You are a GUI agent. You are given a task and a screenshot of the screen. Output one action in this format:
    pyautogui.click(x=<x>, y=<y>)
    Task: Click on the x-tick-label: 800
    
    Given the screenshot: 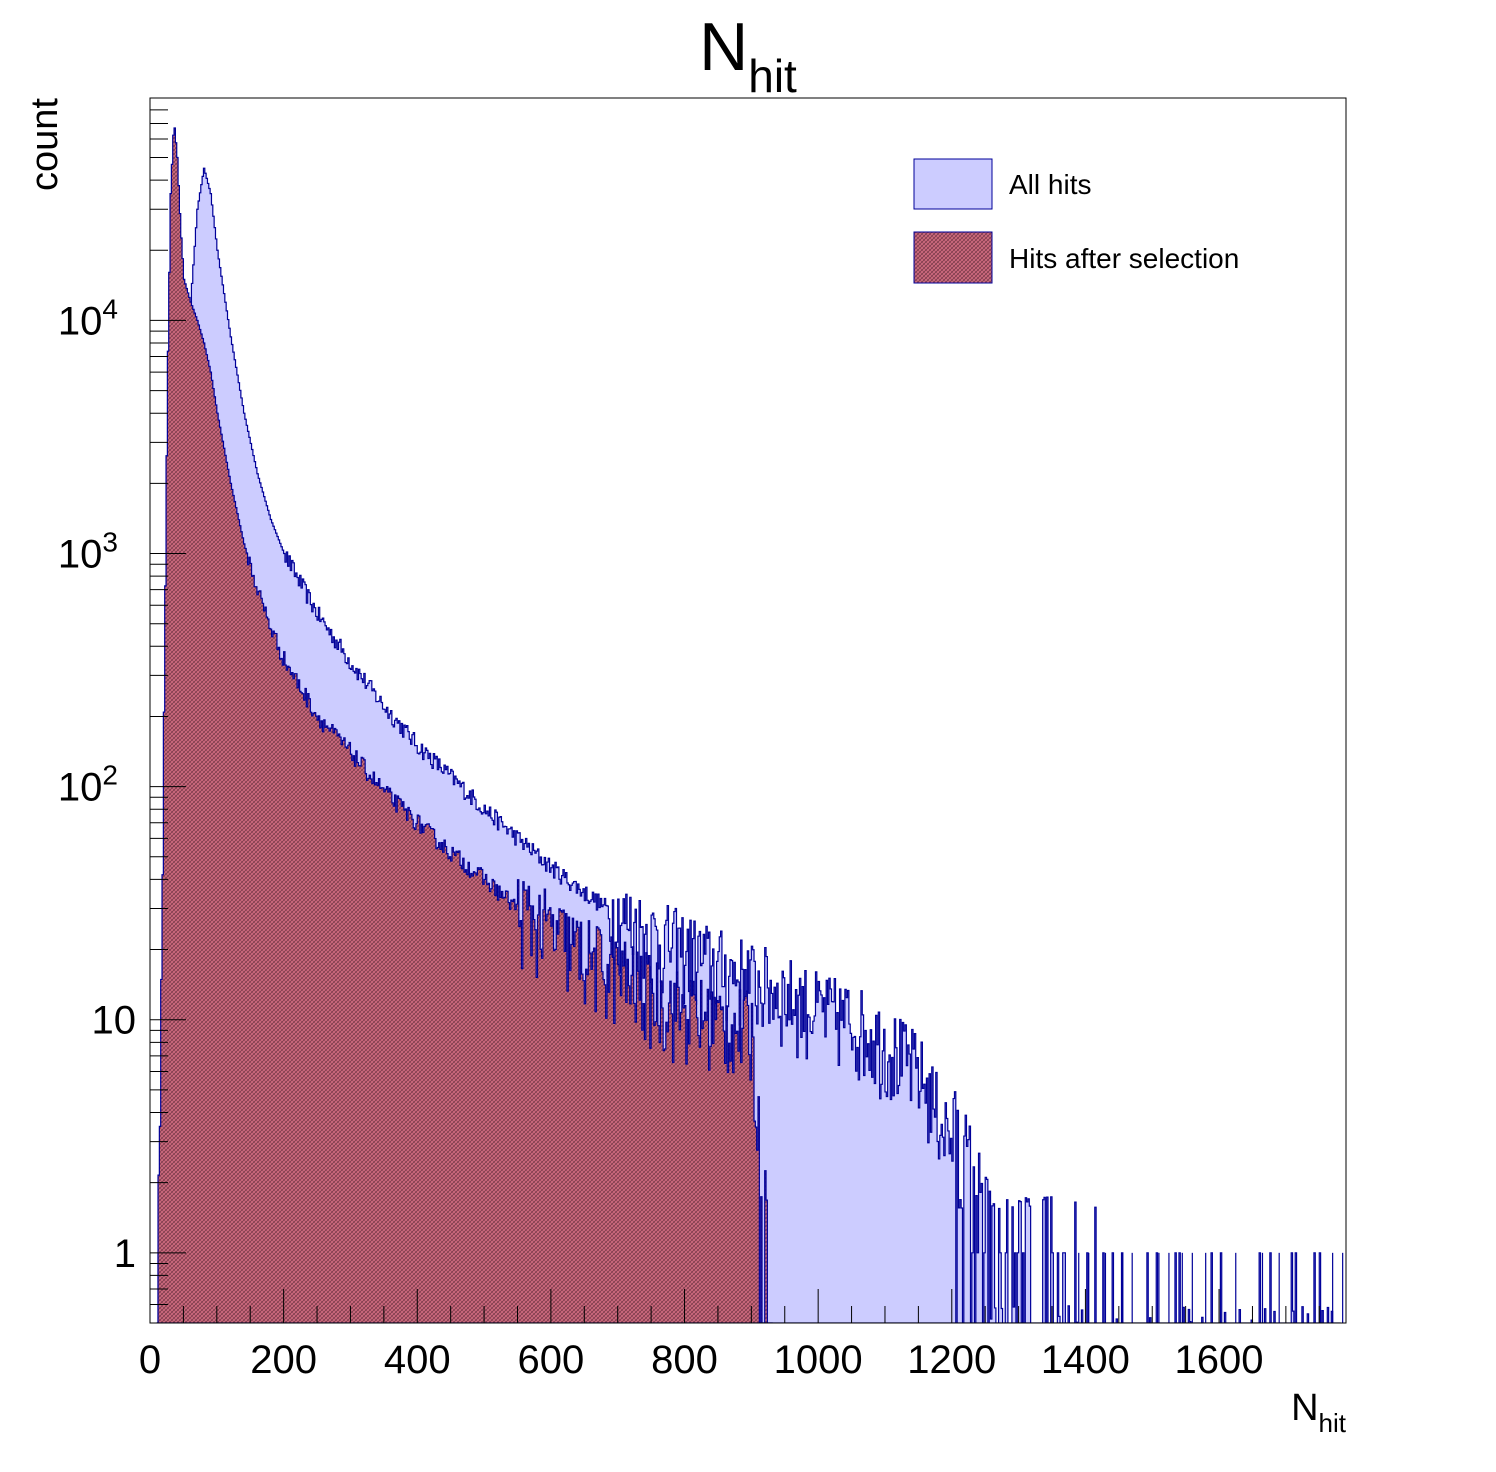 What is the action you would take?
    pyautogui.click(x=684, y=1360)
    